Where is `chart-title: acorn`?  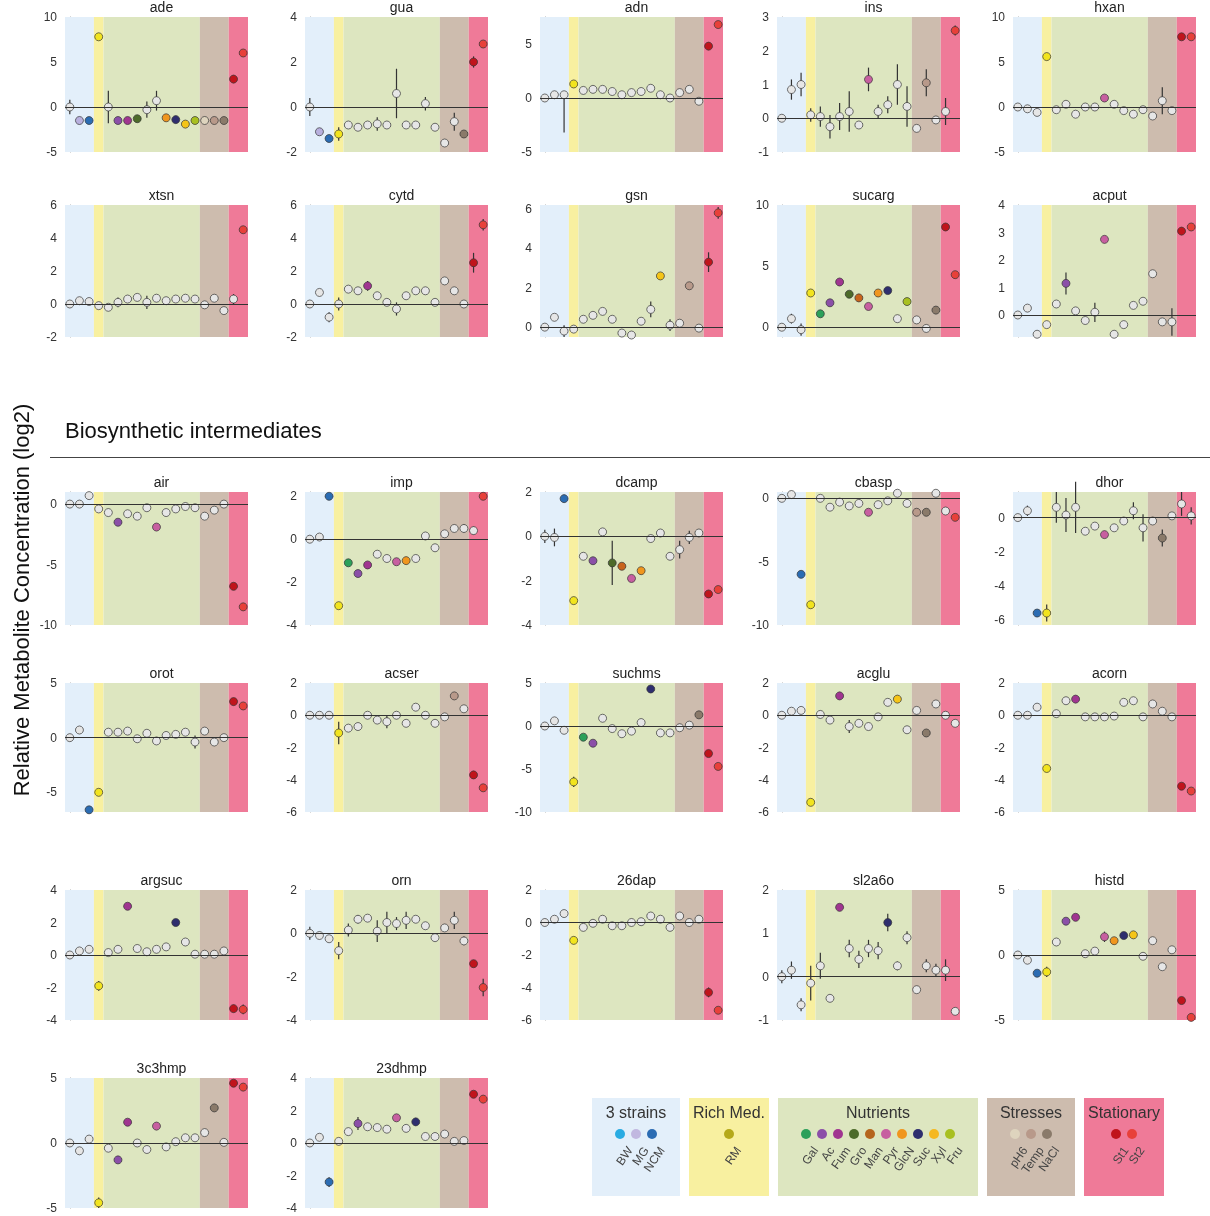 chart-title: acorn is located at coordinates (1109, 673).